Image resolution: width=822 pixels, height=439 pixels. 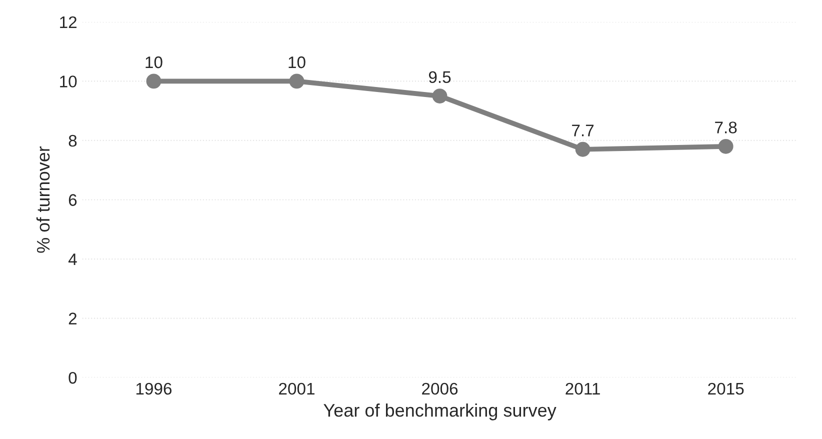 I want to click on x-tick-label: 2015, so click(x=726, y=388).